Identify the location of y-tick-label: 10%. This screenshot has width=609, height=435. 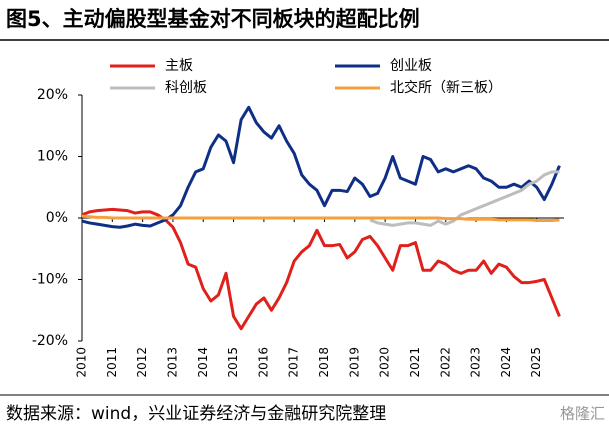
(52, 157).